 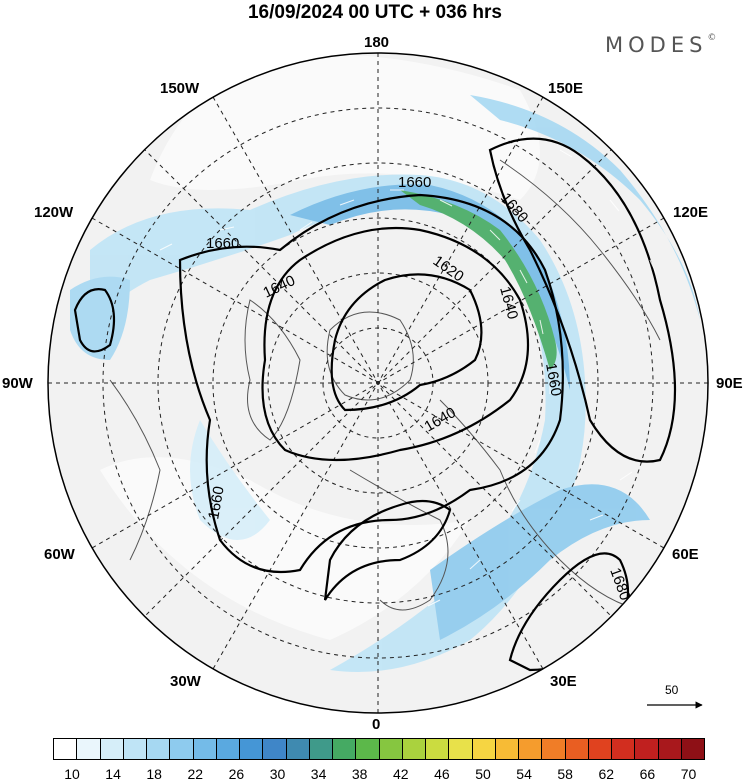 I want to click on colorbar, so click(x=379, y=750).